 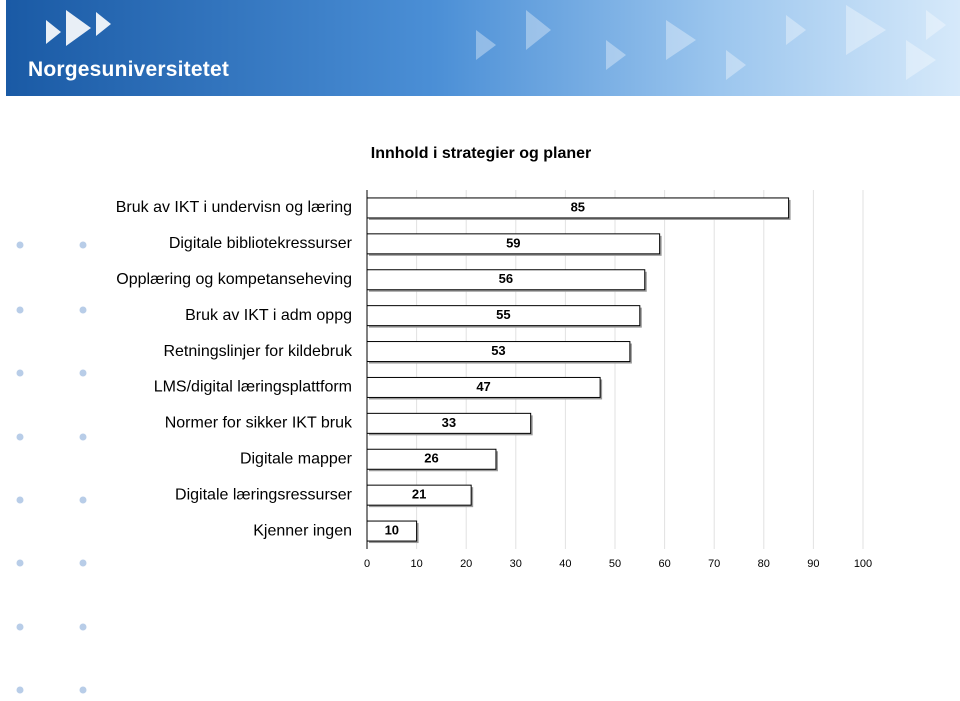 I want to click on x-tick-label: 30, so click(x=516, y=564).